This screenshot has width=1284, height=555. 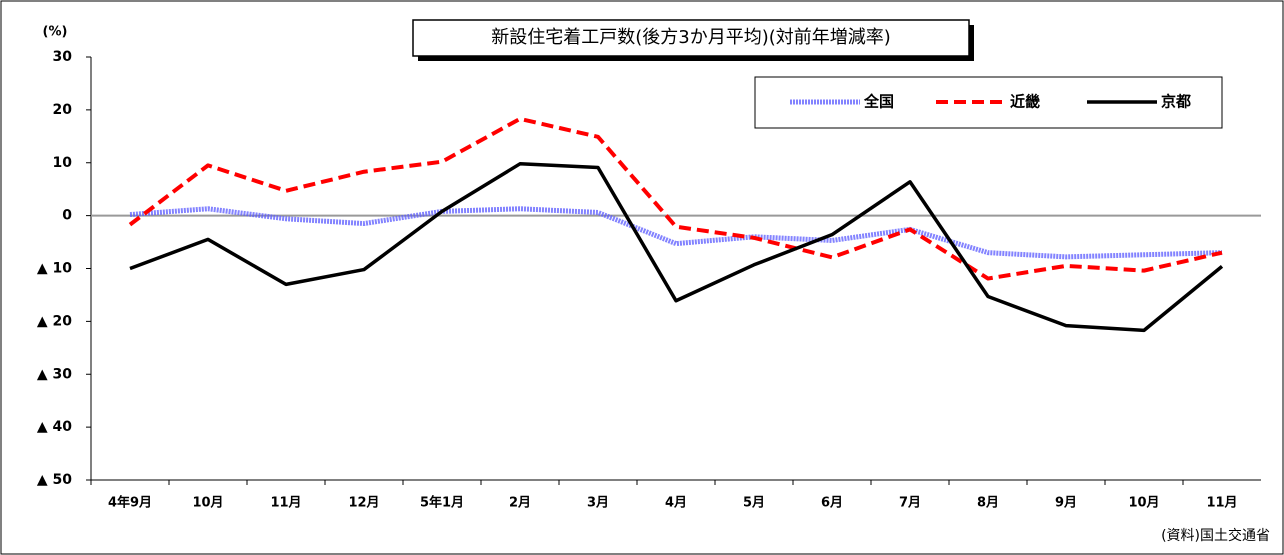 I want to click on x-tick-label: 4年9月, so click(x=130, y=503).